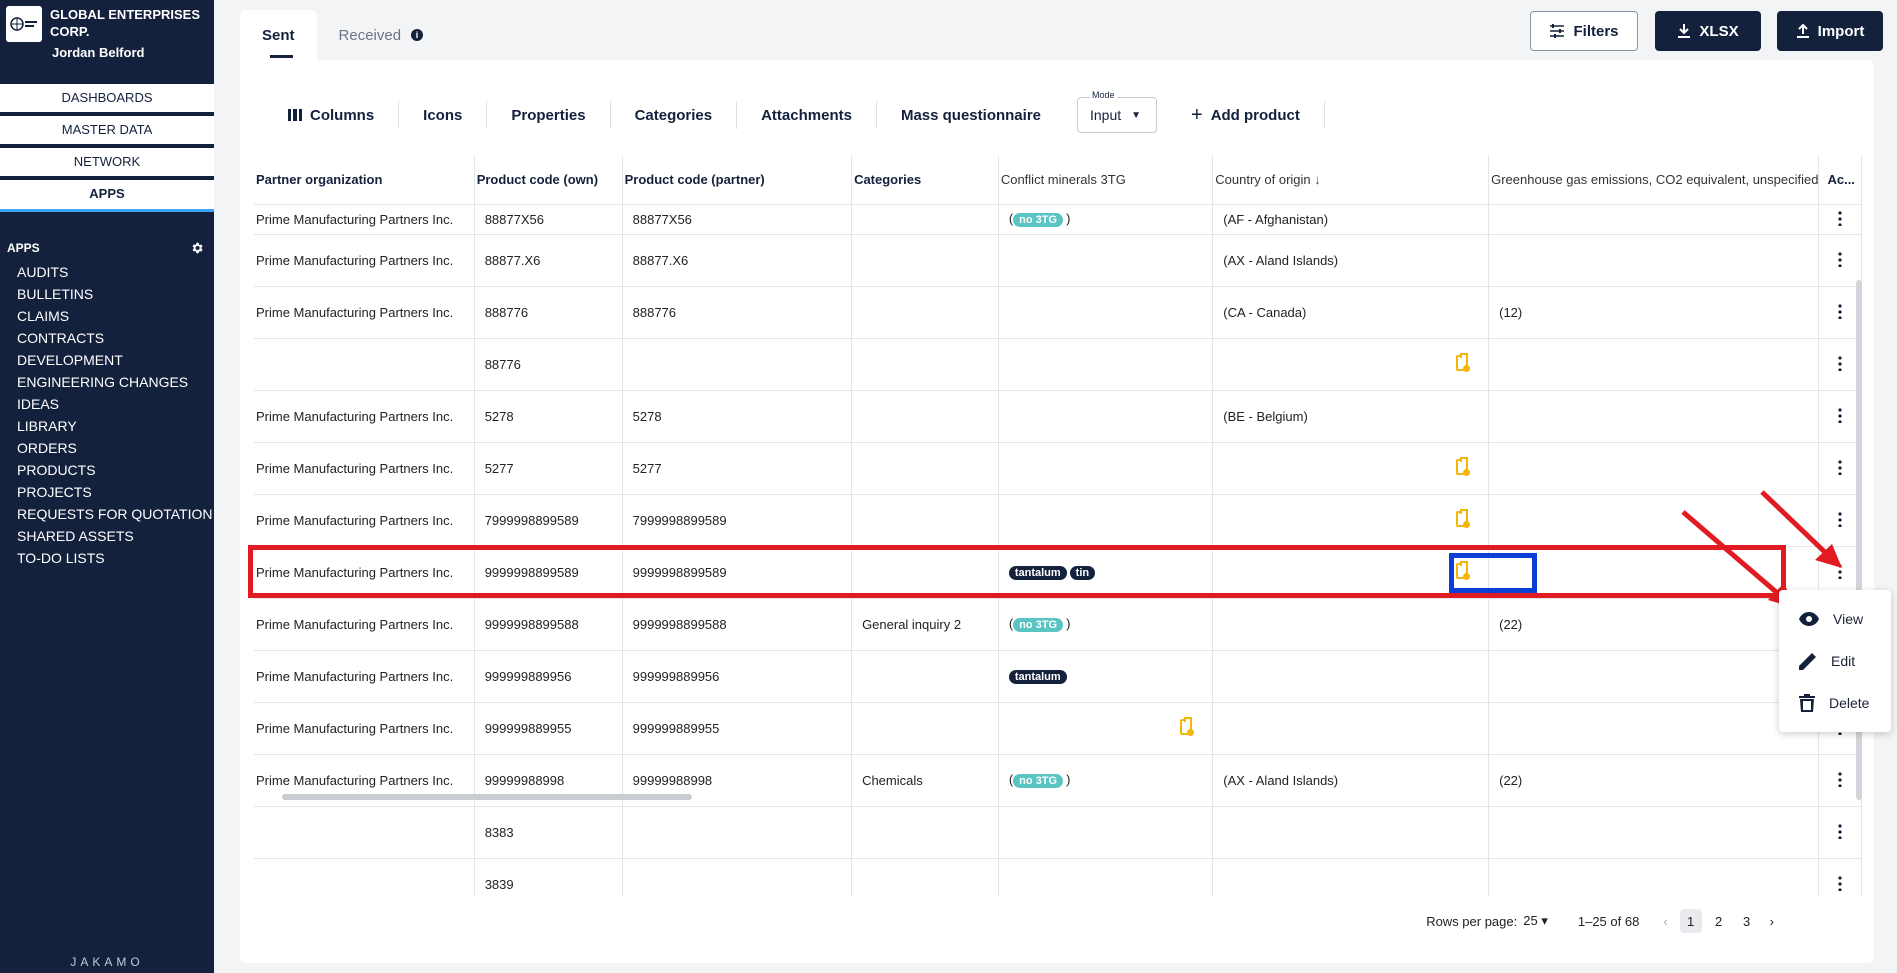 The width and height of the screenshot is (1897, 973). Describe the element at coordinates (103, 382) in the screenshot. I see `app-engineering-changes: ENGINEERING CHANGES` at that location.